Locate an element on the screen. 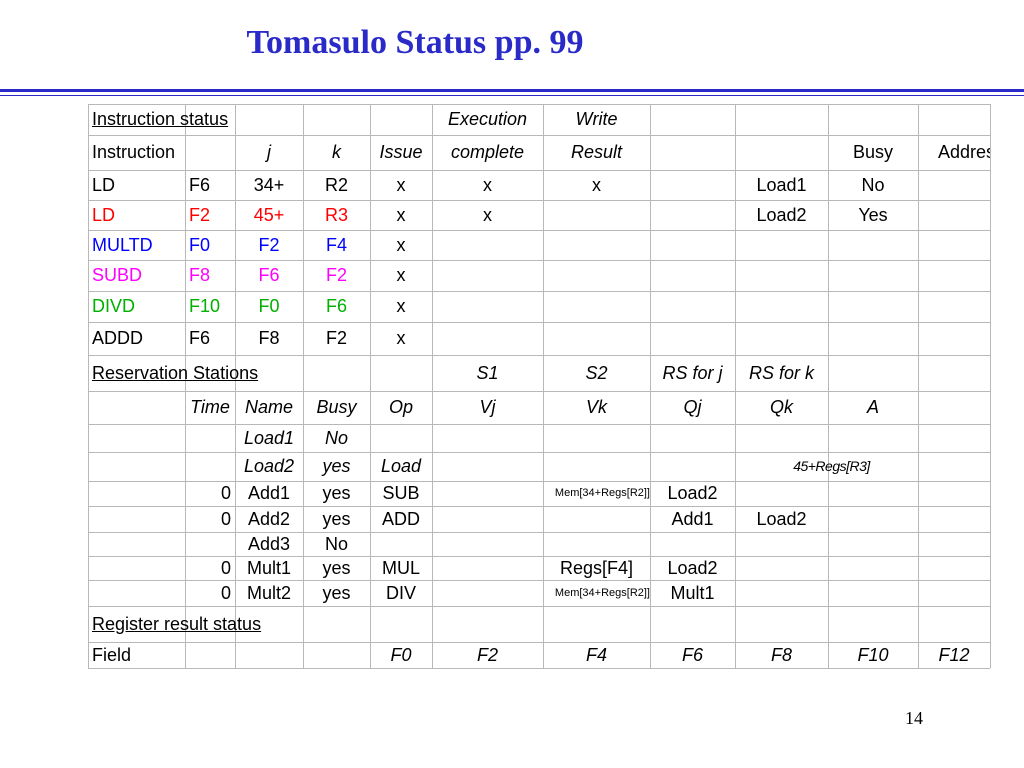 The width and height of the screenshot is (1024, 768). time-header: Time is located at coordinates (210, 407).